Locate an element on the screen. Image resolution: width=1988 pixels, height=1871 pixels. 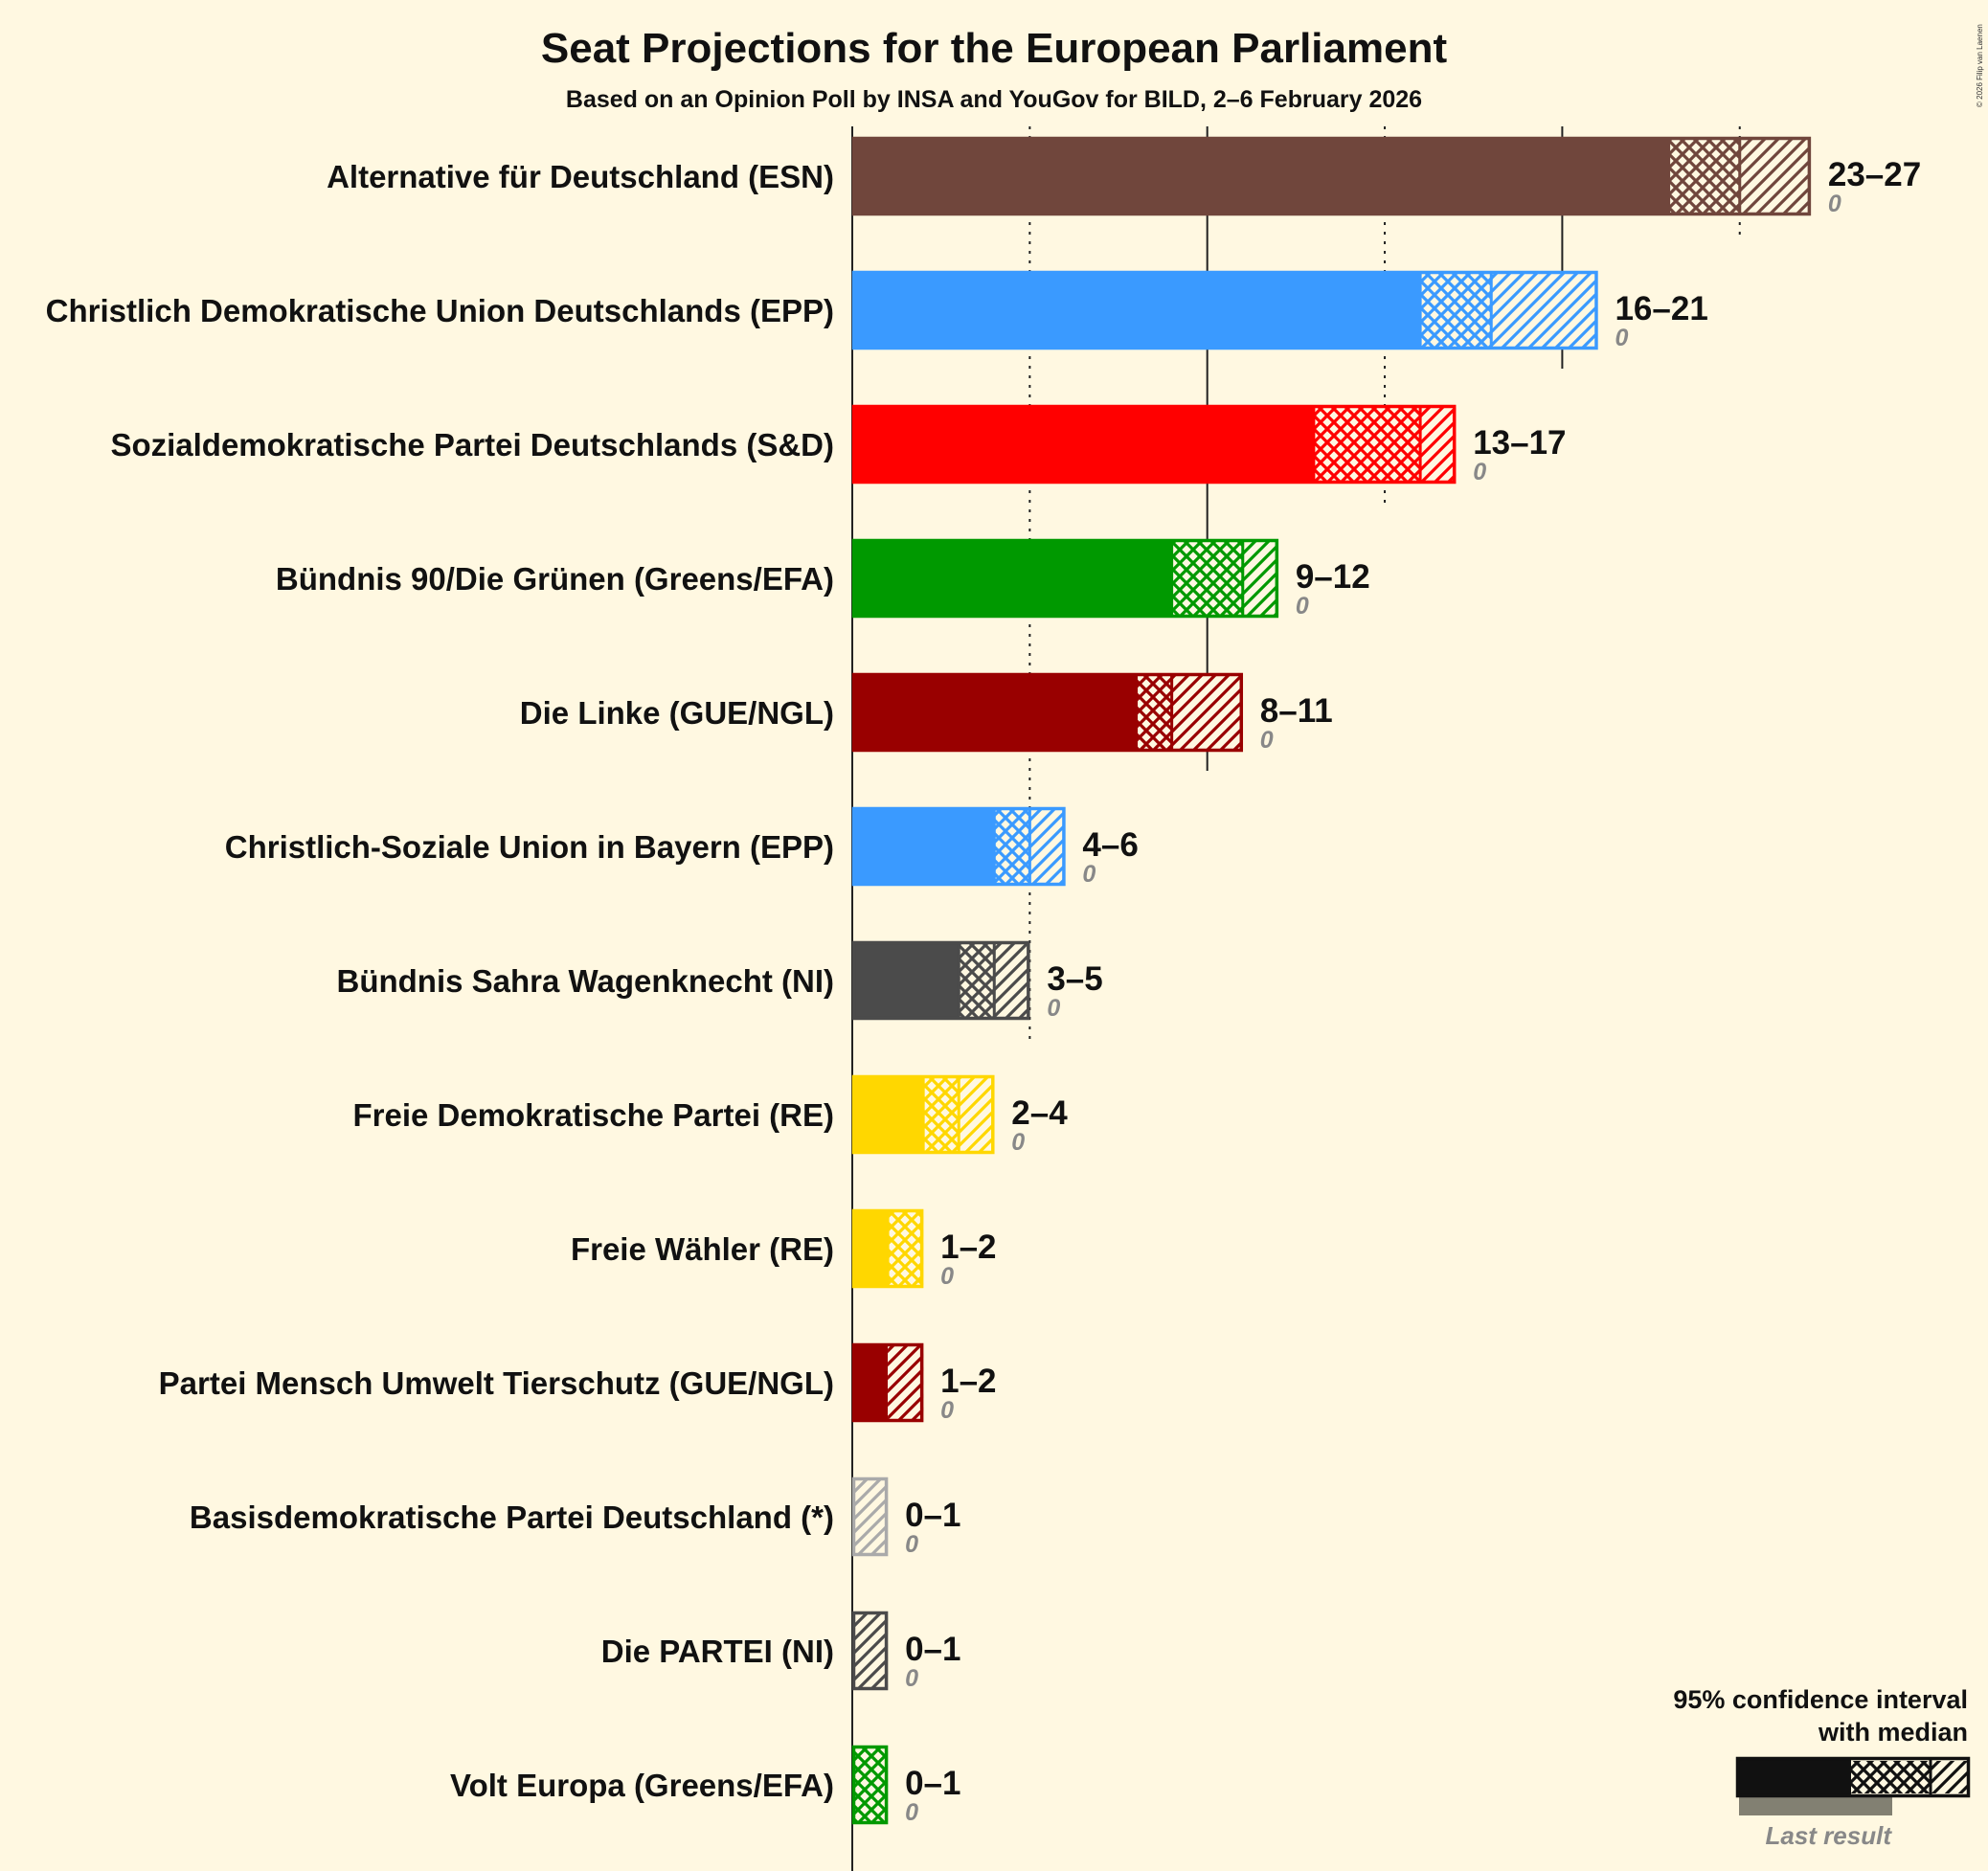
legend-outline is located at coordinates (1853, 1777).